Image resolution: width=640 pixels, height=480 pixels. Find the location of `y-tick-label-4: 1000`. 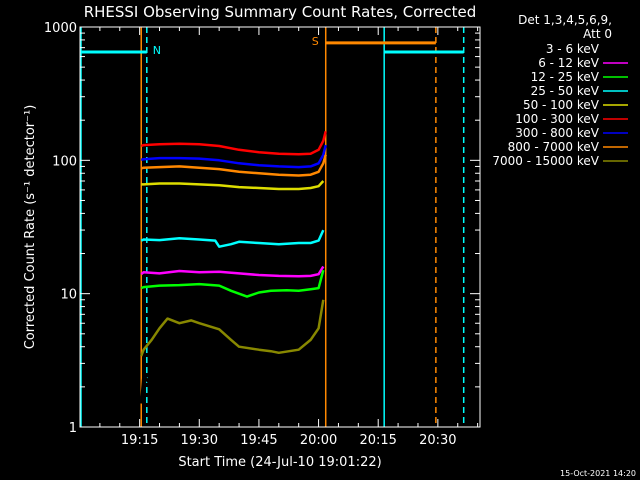

y-tick-label-4: 1000 is located at coordinates (60, 28).